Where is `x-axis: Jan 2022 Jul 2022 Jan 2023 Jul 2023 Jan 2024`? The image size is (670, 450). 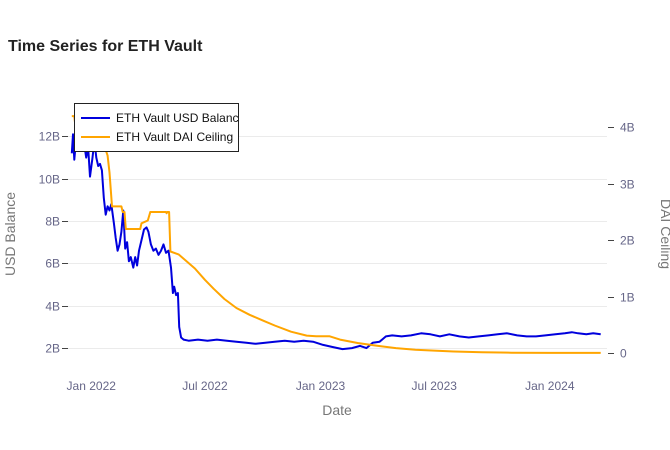 x-axis: Jan 2022 Jul 2022 Jan 2023 Jul 2023 Jan 2024 is located at coordinates (321, 386).